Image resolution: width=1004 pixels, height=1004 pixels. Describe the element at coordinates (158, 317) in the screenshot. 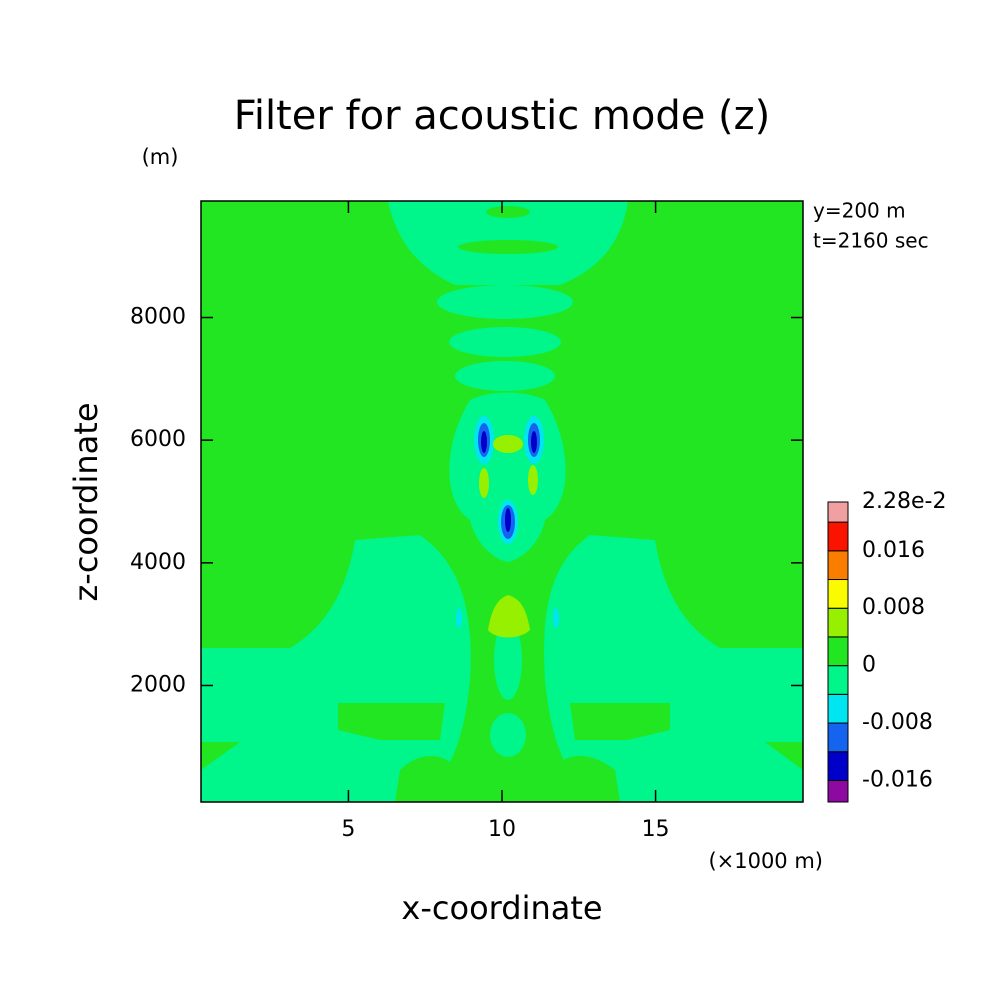

I see `y-tick-label: 8000` at that location.